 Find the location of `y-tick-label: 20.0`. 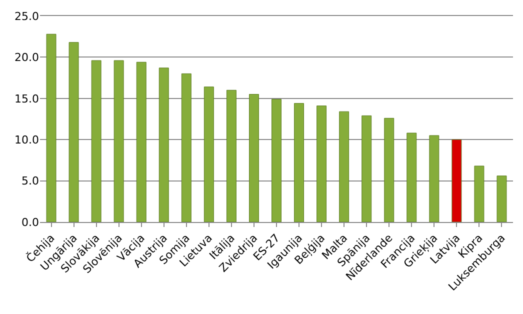

y-tick-label: 20.0 is located at coordinates (26, 57).